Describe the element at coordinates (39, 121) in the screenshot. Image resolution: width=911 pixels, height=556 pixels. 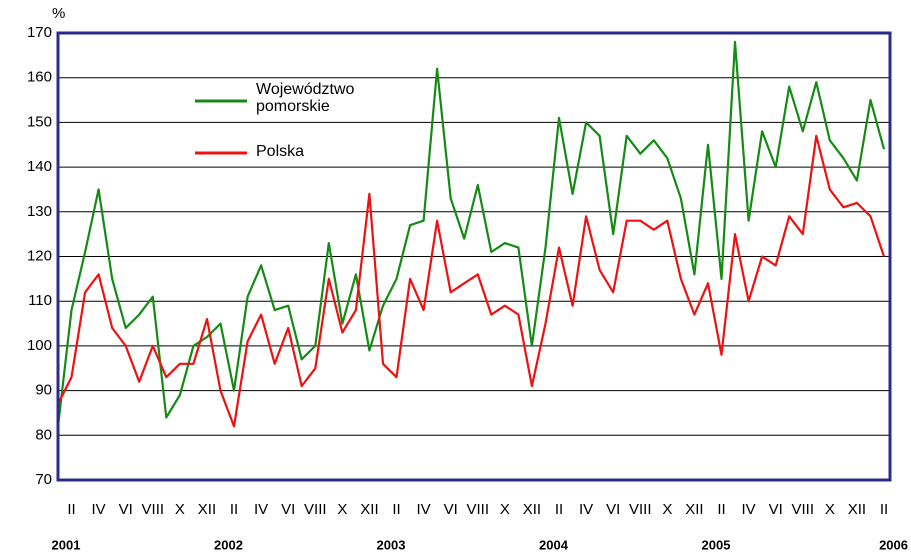
I see `y-tick-label: 150` at that location.